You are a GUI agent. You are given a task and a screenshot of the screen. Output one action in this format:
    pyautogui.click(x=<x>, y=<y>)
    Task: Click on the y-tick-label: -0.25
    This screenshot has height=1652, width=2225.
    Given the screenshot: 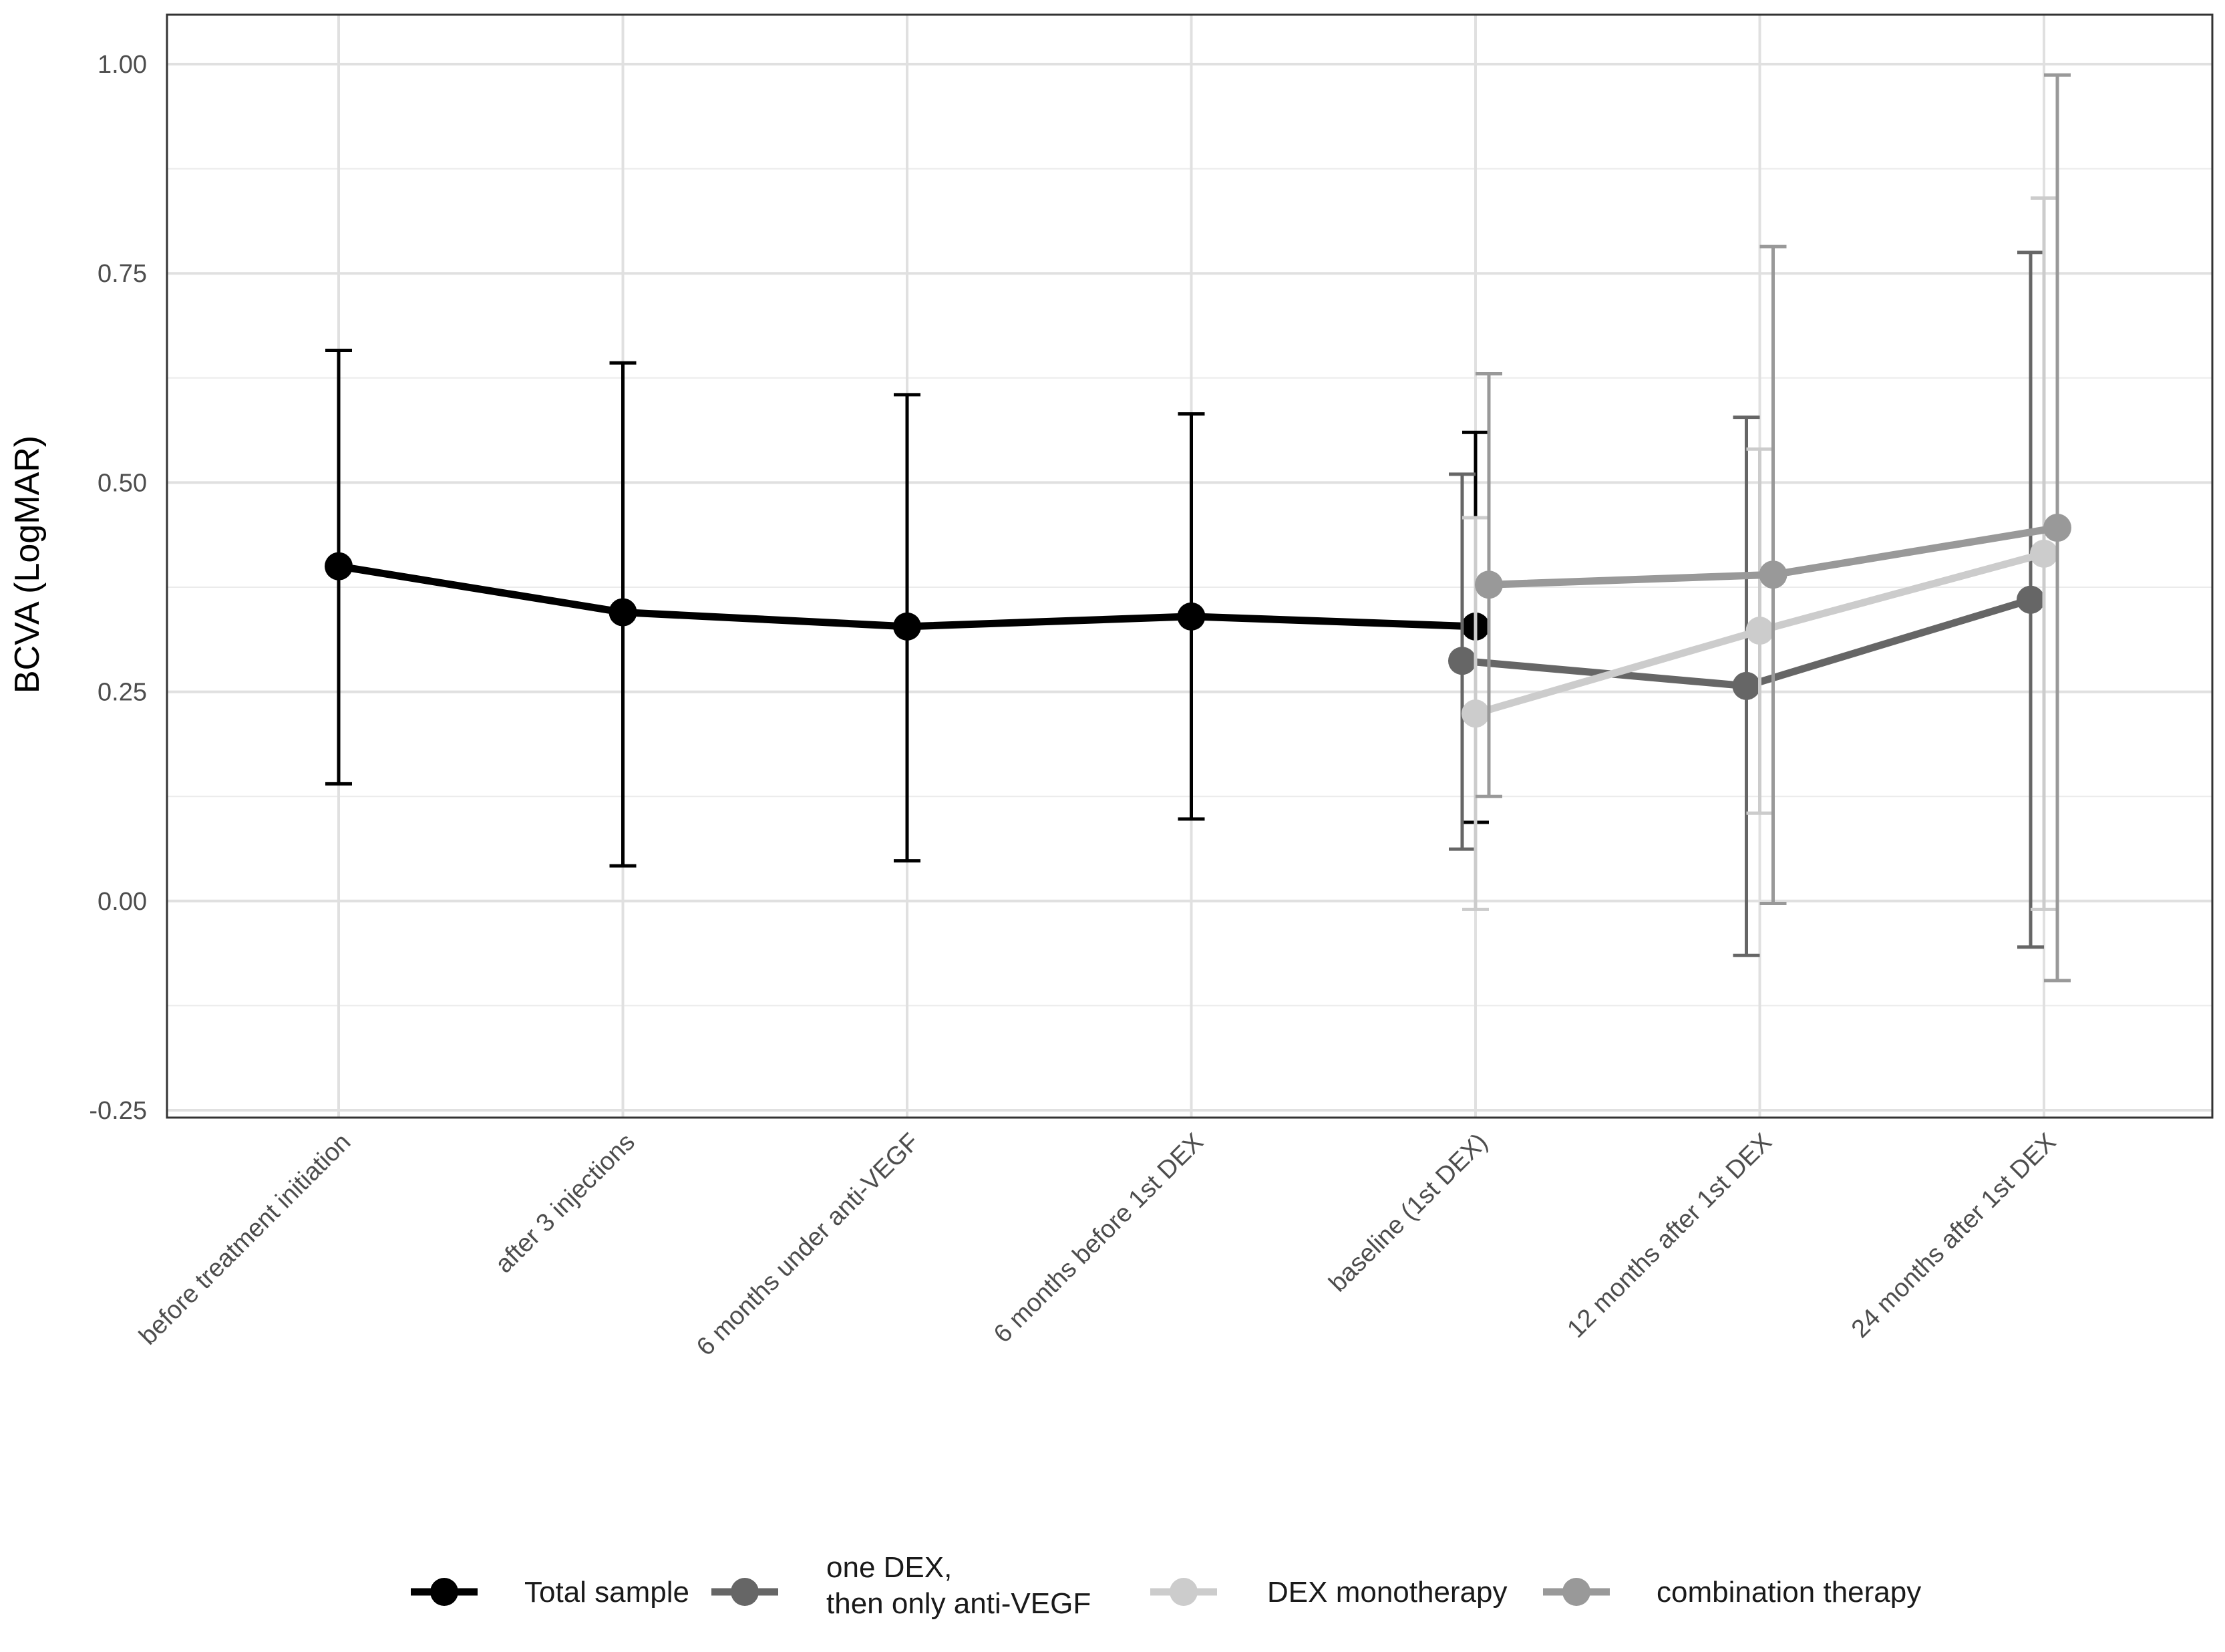 What is the action you would take?
    pyautogui.click(x=118, y=1111)
    